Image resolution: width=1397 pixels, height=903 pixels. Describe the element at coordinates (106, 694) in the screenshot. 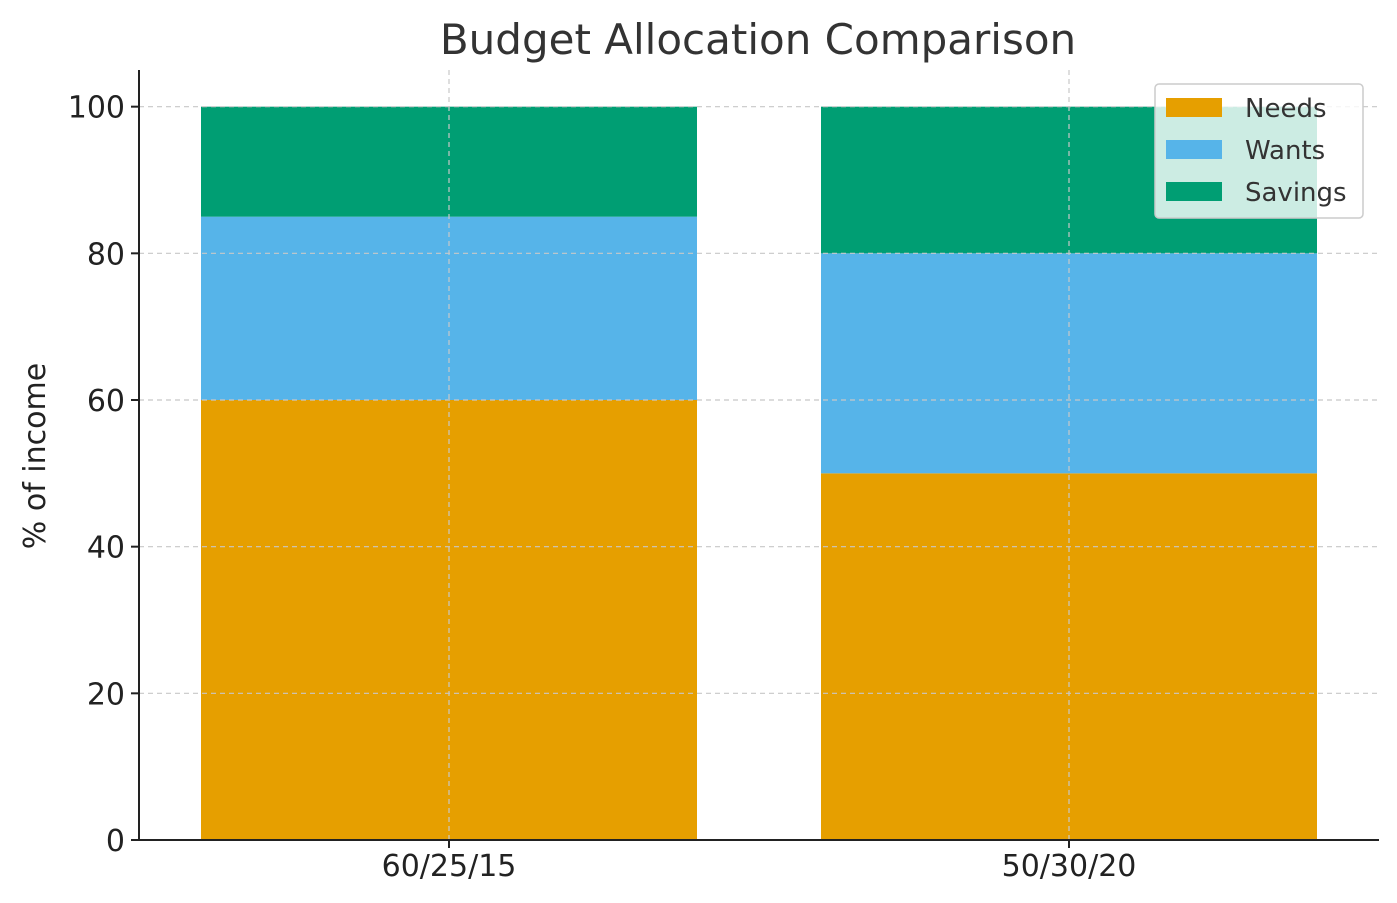

I see `y-tick-label-1: 20` at that location.